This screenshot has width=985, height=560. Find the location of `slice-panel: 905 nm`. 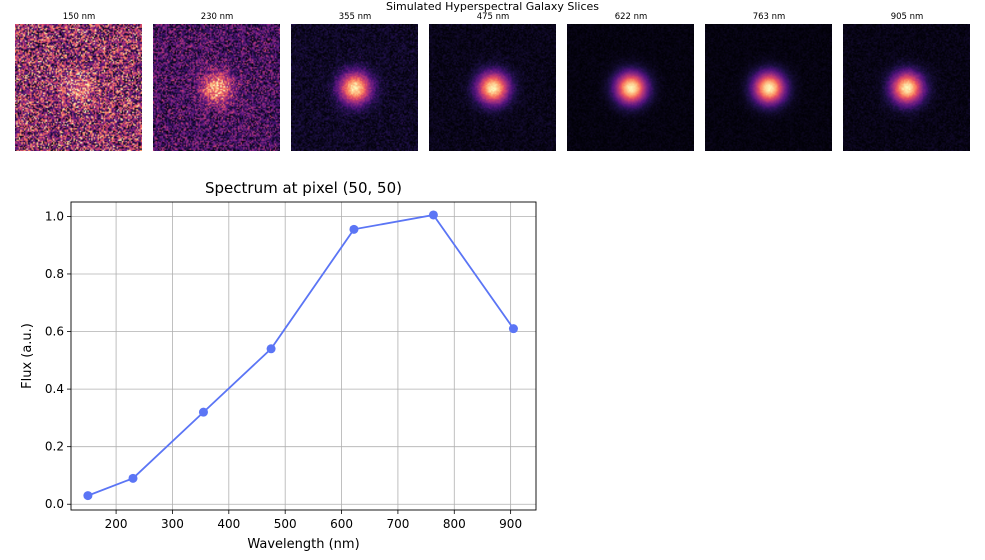

slice-panel: 905 nm is located at coordinates (907, 81).